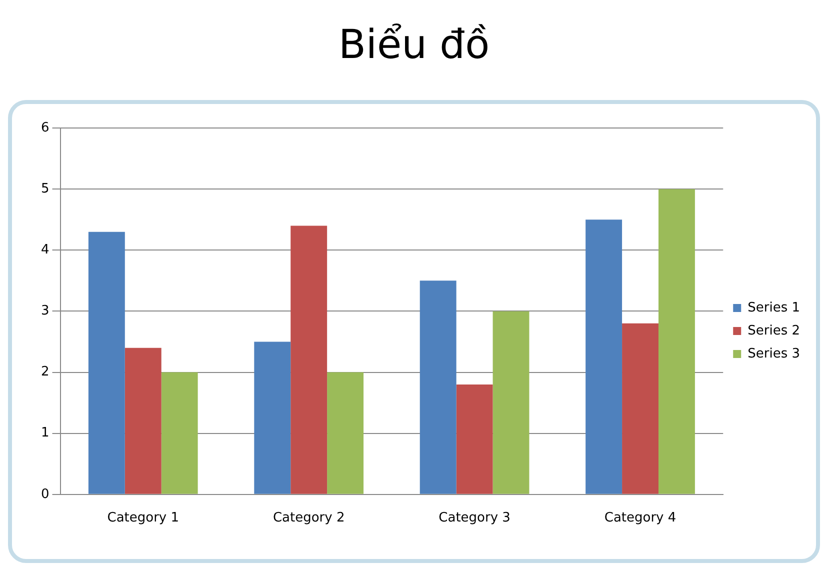  What do you see at coordinates (45, 311) in the screenshot?
I see `y-tick-label: 3` at bounding box center [45, 311].